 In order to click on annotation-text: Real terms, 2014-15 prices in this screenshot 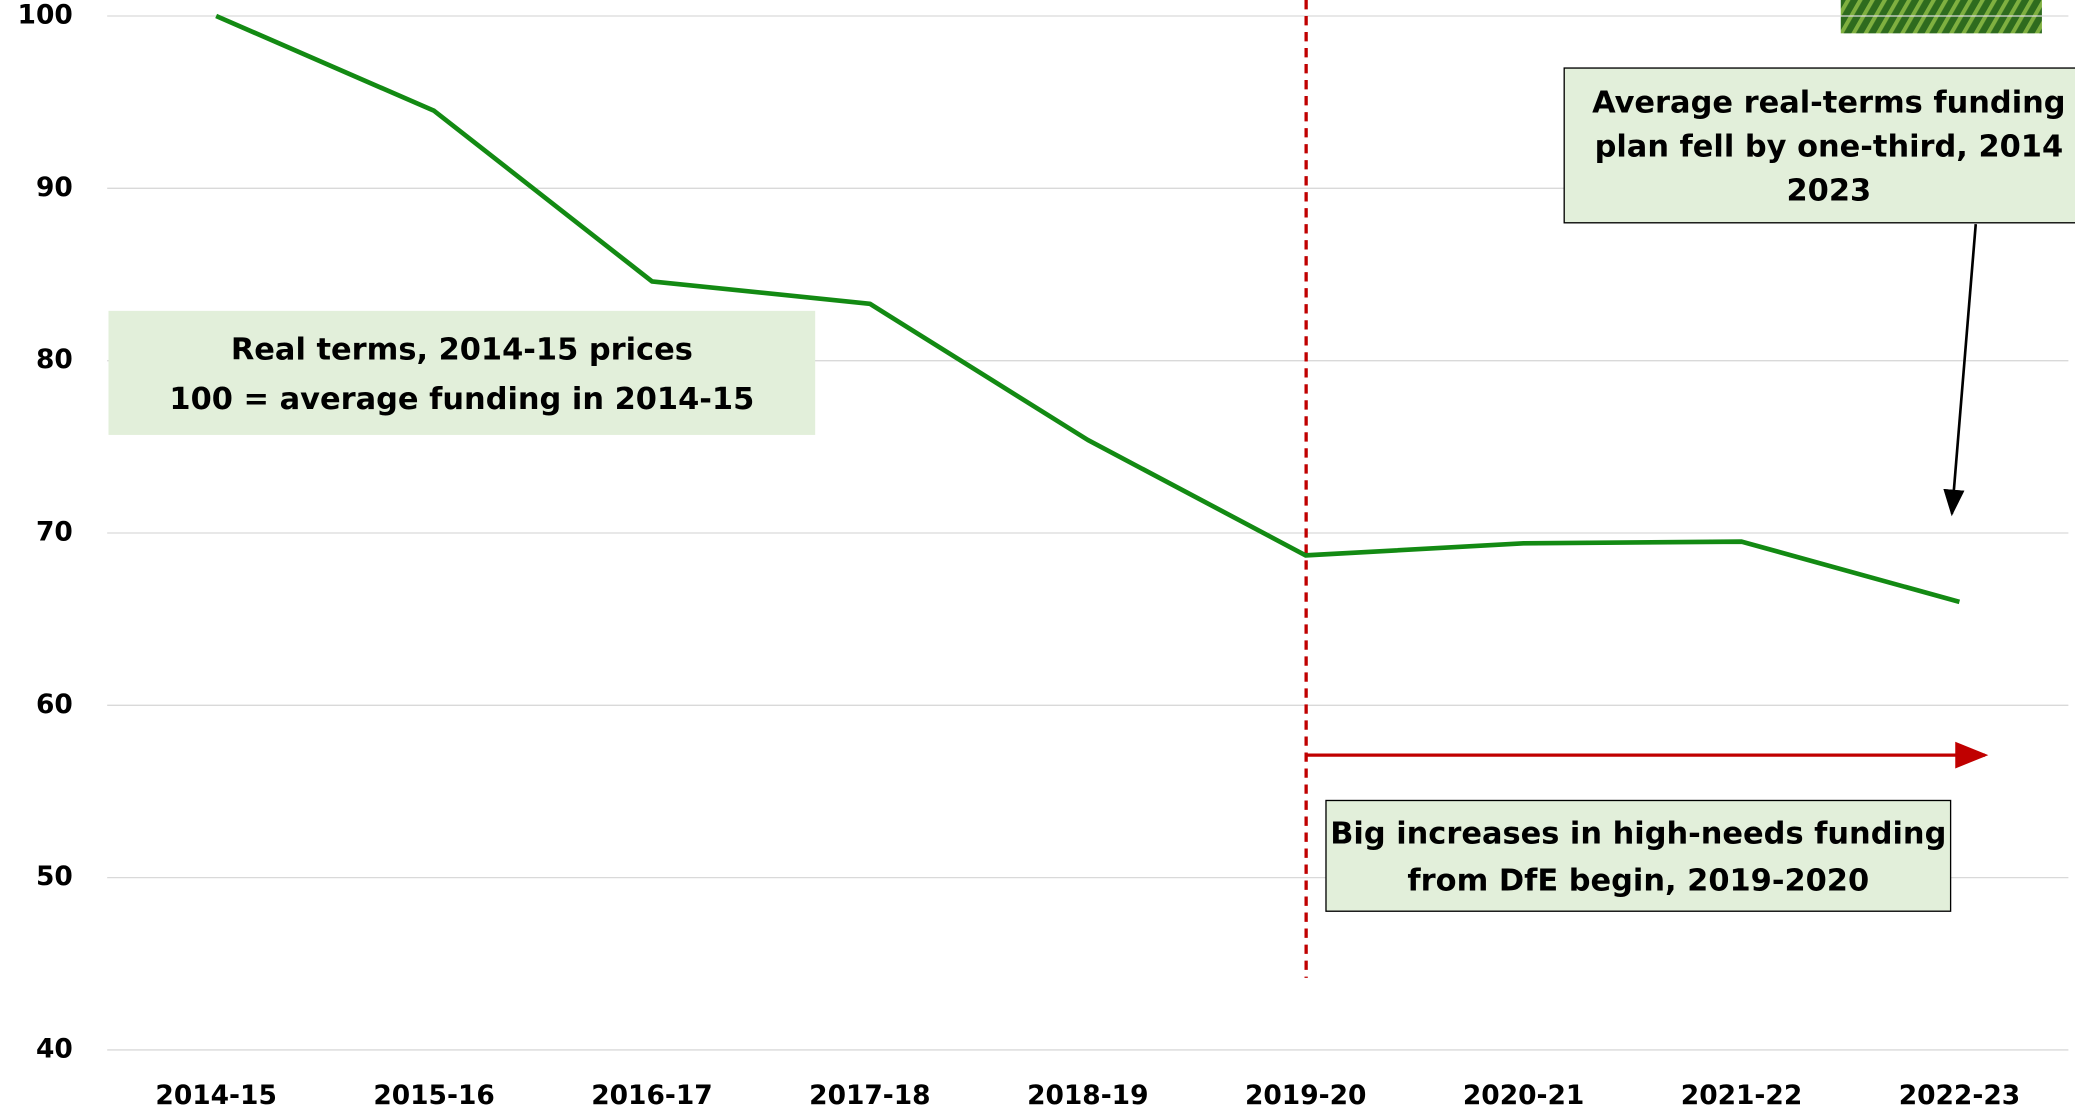, I will do `click(462, 349)`.